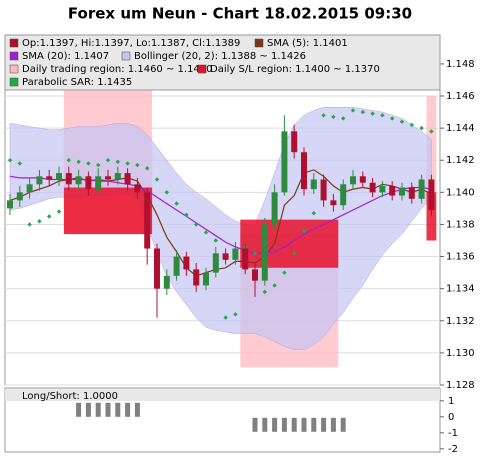 Image resolution: width=480 pixels, height=461 pixels. I want to click on legend-label: SMA (20): 1.1407, so click(65, 56).